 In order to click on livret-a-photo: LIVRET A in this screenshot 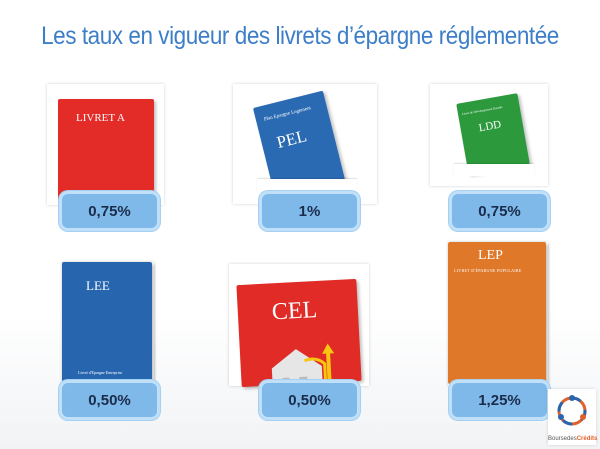, I will do `click(105, 144)`.